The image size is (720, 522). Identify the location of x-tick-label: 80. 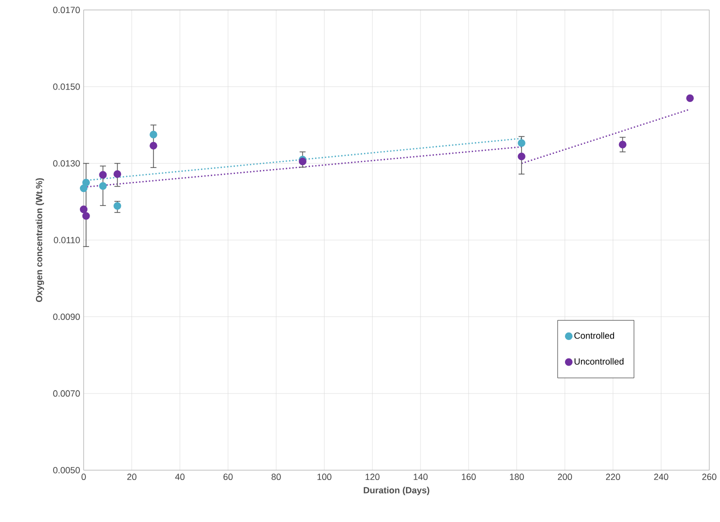
(276, 477).